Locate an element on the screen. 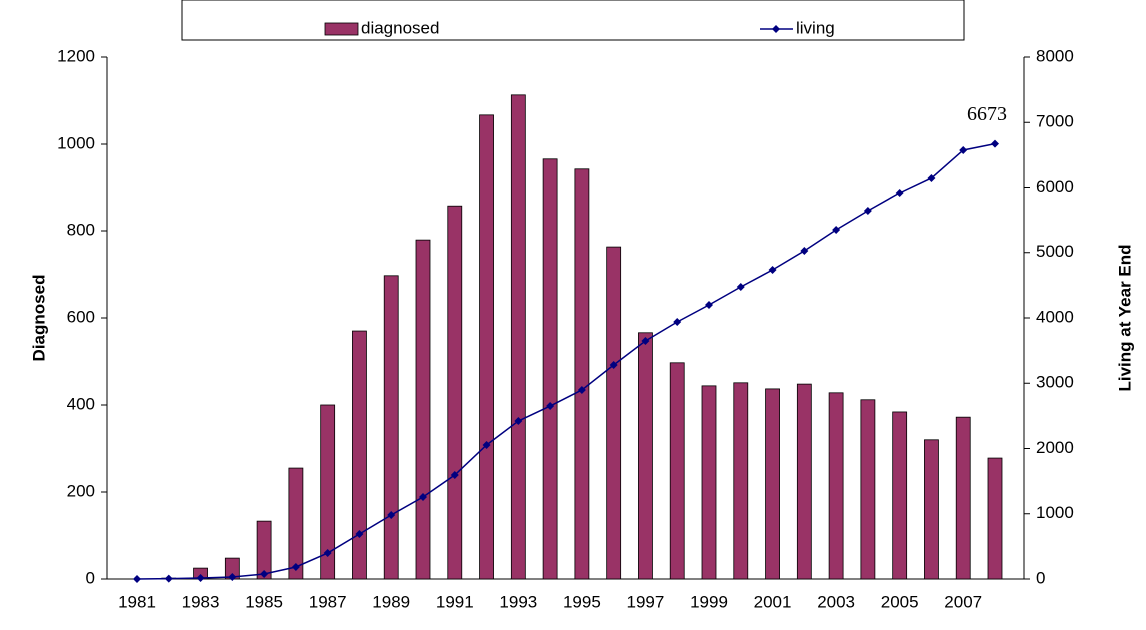 The width and height of the screenshot is (1146, 630). x-tick-label: 1987 is located at coordinates (328, 601).